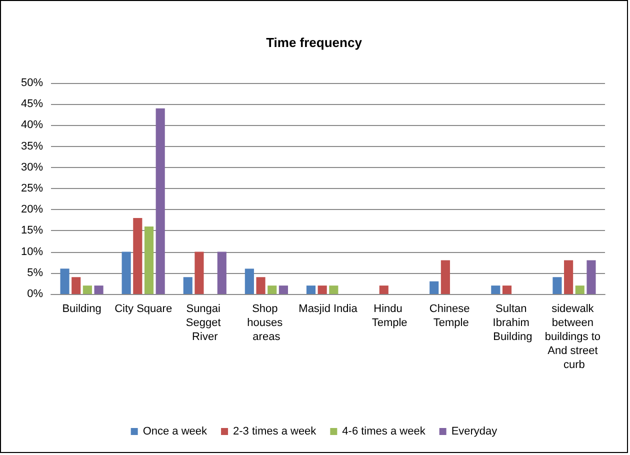 Image resolution: width=630 pixels, height=455 pixels. Describe the element at coordinates (275, 432) in the screenshot. I see `legend-label: 2-3 times a week` at that location.